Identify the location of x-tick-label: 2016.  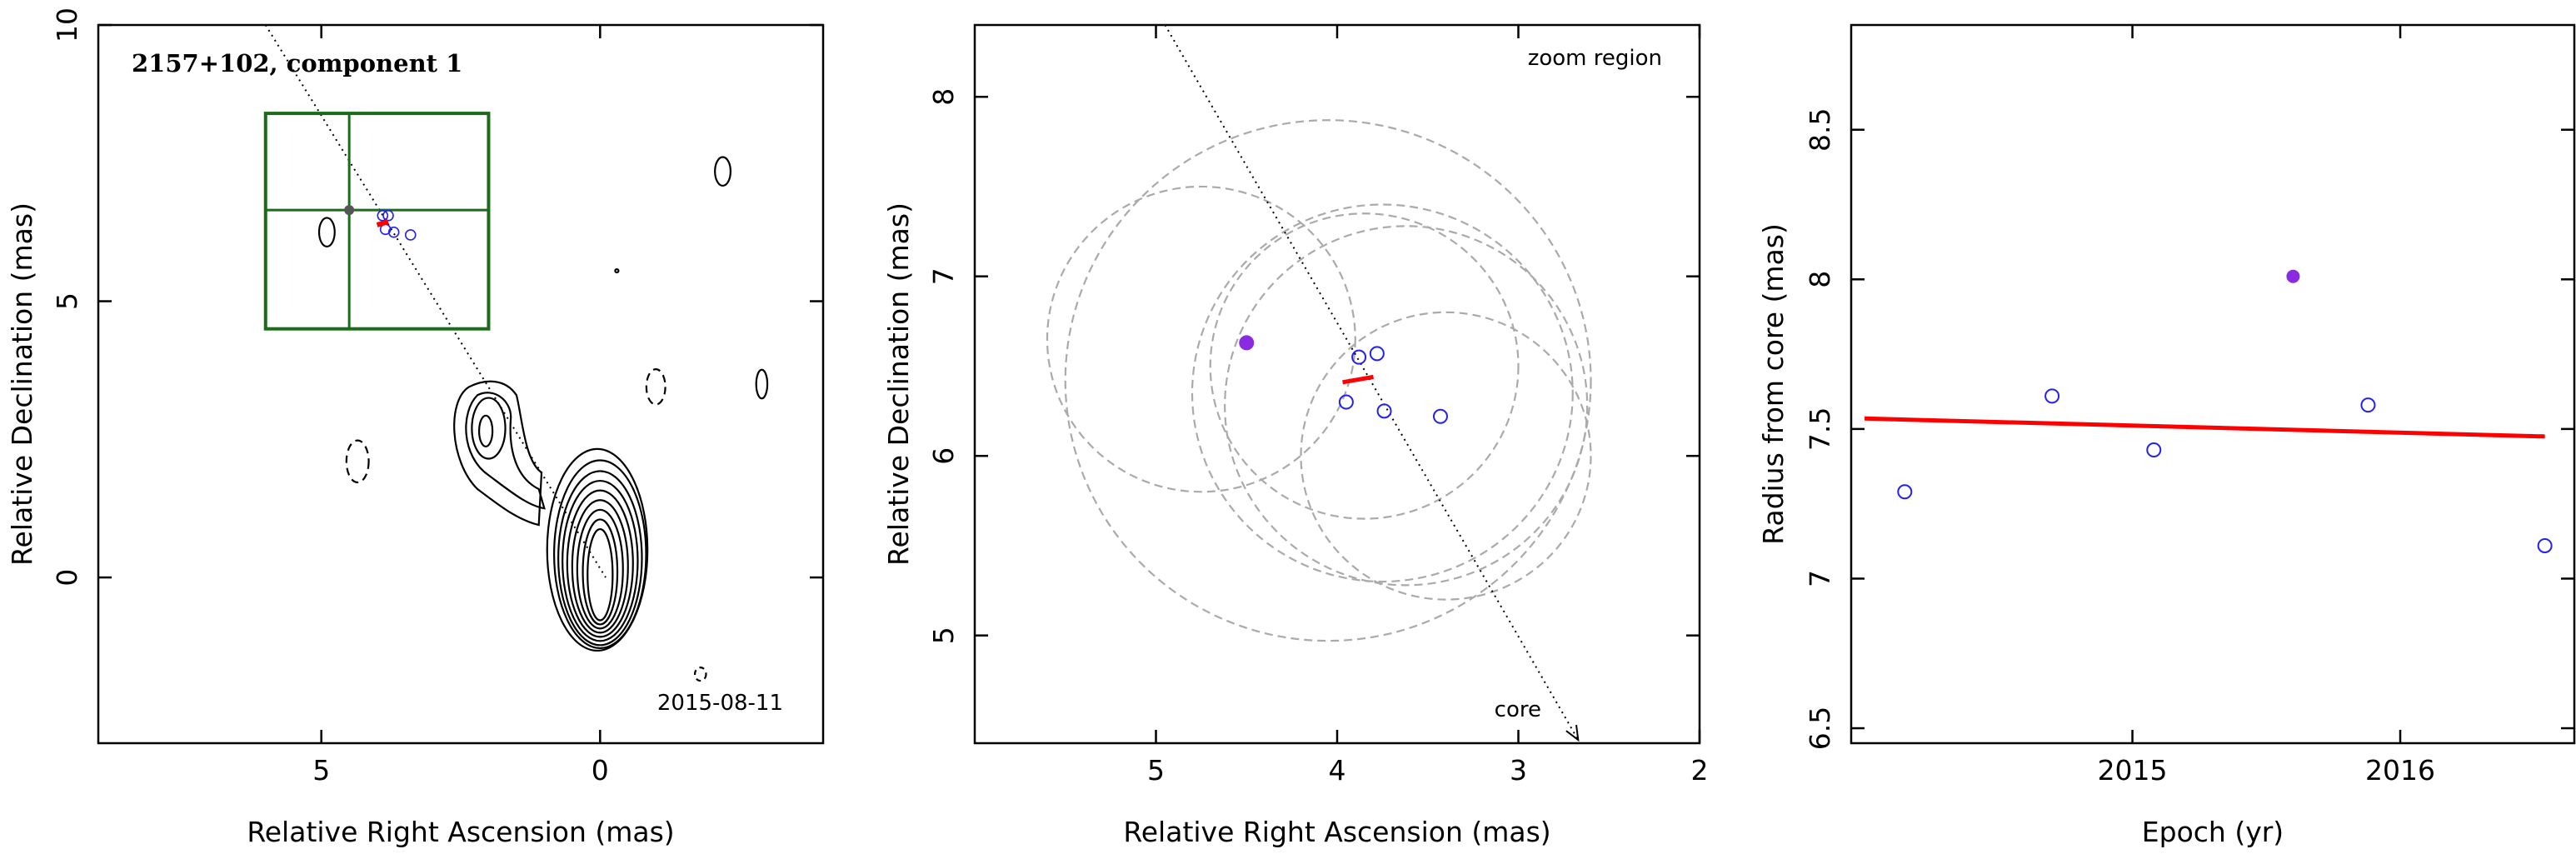
(2400, 770).